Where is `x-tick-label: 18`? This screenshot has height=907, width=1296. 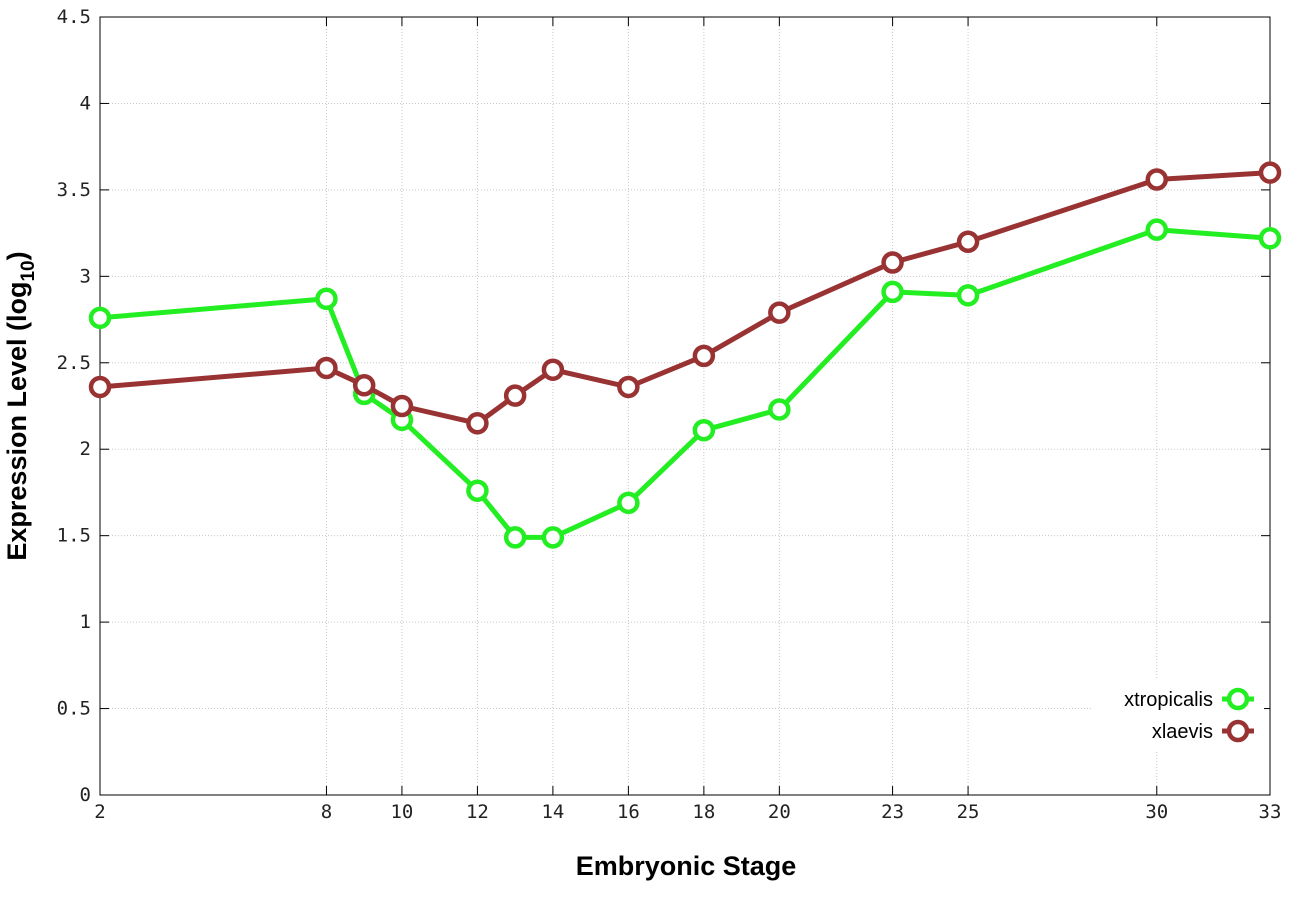
x-tick-label: 18 is located at coordinates (703, 812).